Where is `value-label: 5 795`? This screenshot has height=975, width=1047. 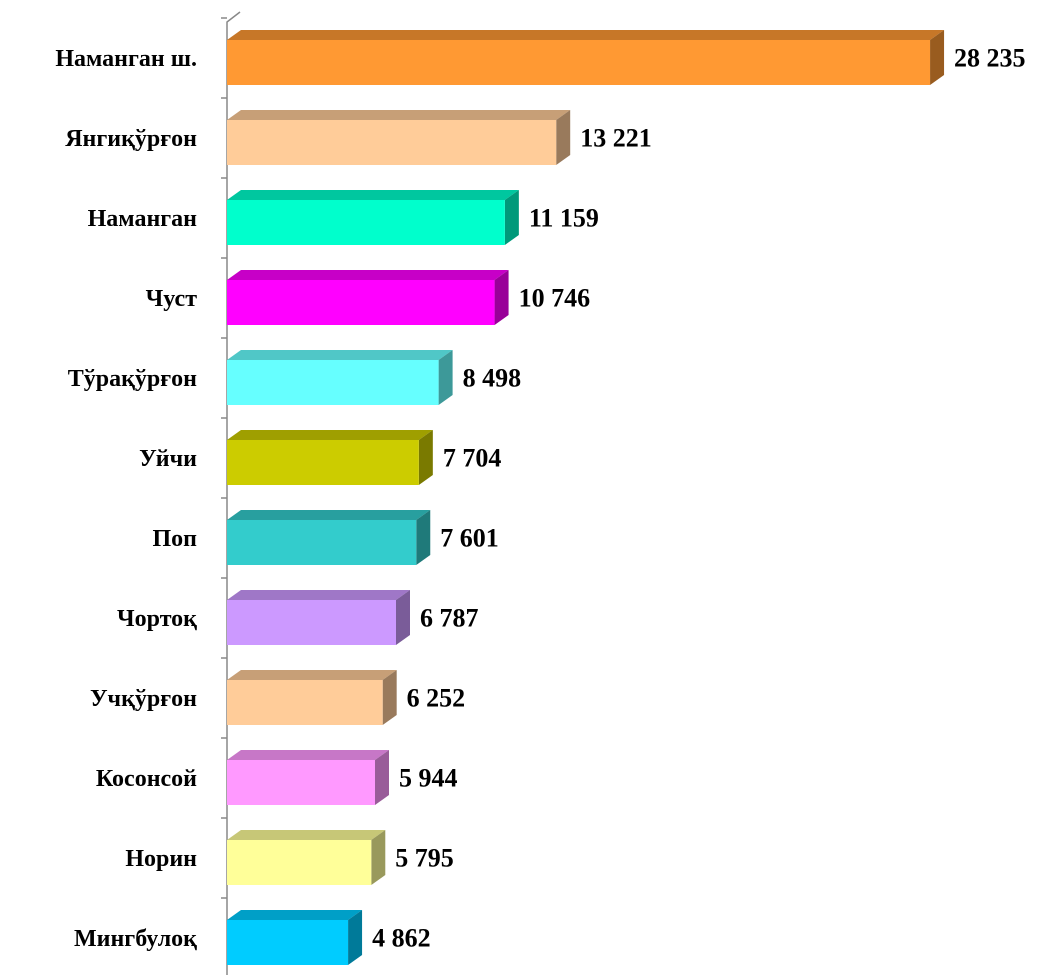
value-label: 5 795 is located at coordinates (424, 857).